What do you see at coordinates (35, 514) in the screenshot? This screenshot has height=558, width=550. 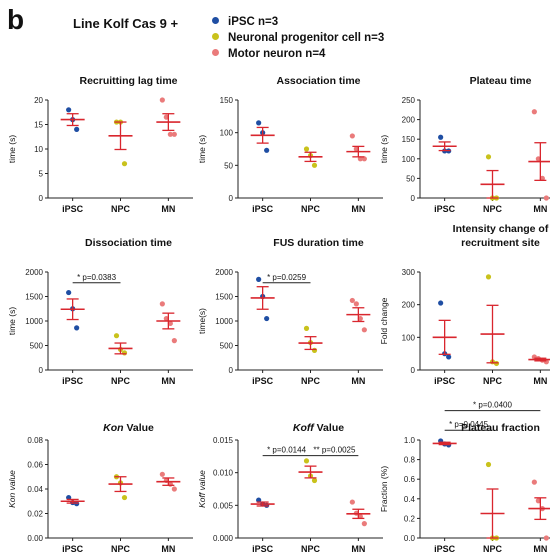 I see `y-tick-label: 0.02` at bounding box center [35, 514].